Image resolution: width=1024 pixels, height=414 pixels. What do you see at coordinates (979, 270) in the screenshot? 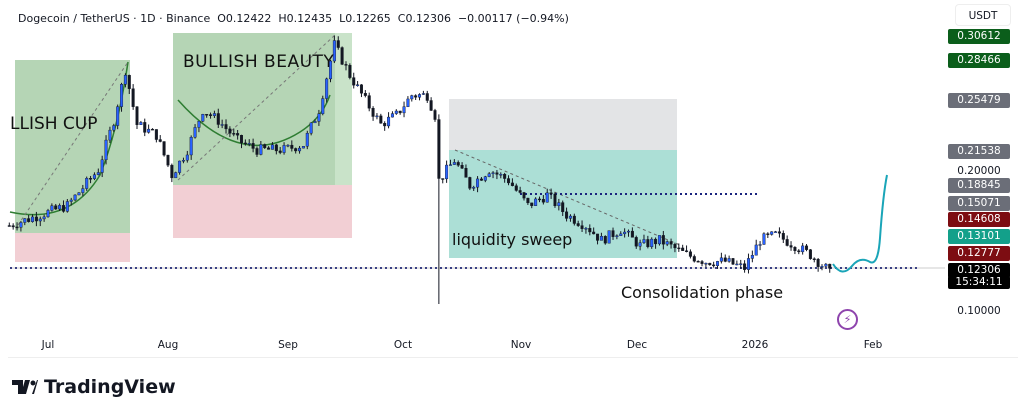
I see `price-label: 0.12306` at bounding box center [979, 270].